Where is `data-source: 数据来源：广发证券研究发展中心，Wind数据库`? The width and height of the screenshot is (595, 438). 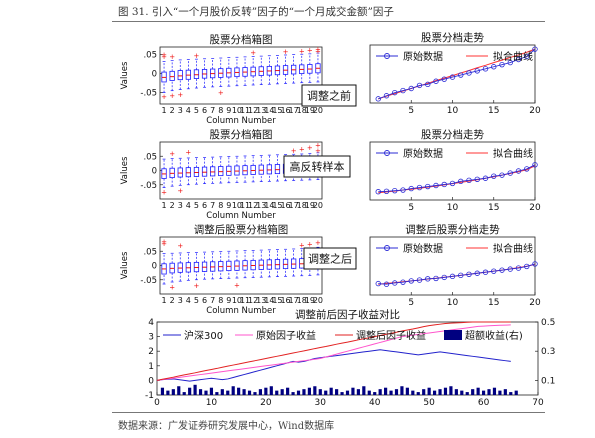
data-source: 数据来源：广发证券研究发展中心，Wind数据库 is located at coordinates (226, 426).